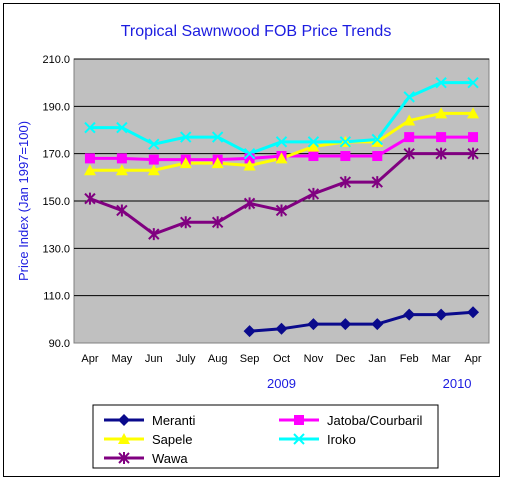 This screenshot has height=482, width=505. I want to click on legend-label-iroko: Iroko, so click(341, 439).